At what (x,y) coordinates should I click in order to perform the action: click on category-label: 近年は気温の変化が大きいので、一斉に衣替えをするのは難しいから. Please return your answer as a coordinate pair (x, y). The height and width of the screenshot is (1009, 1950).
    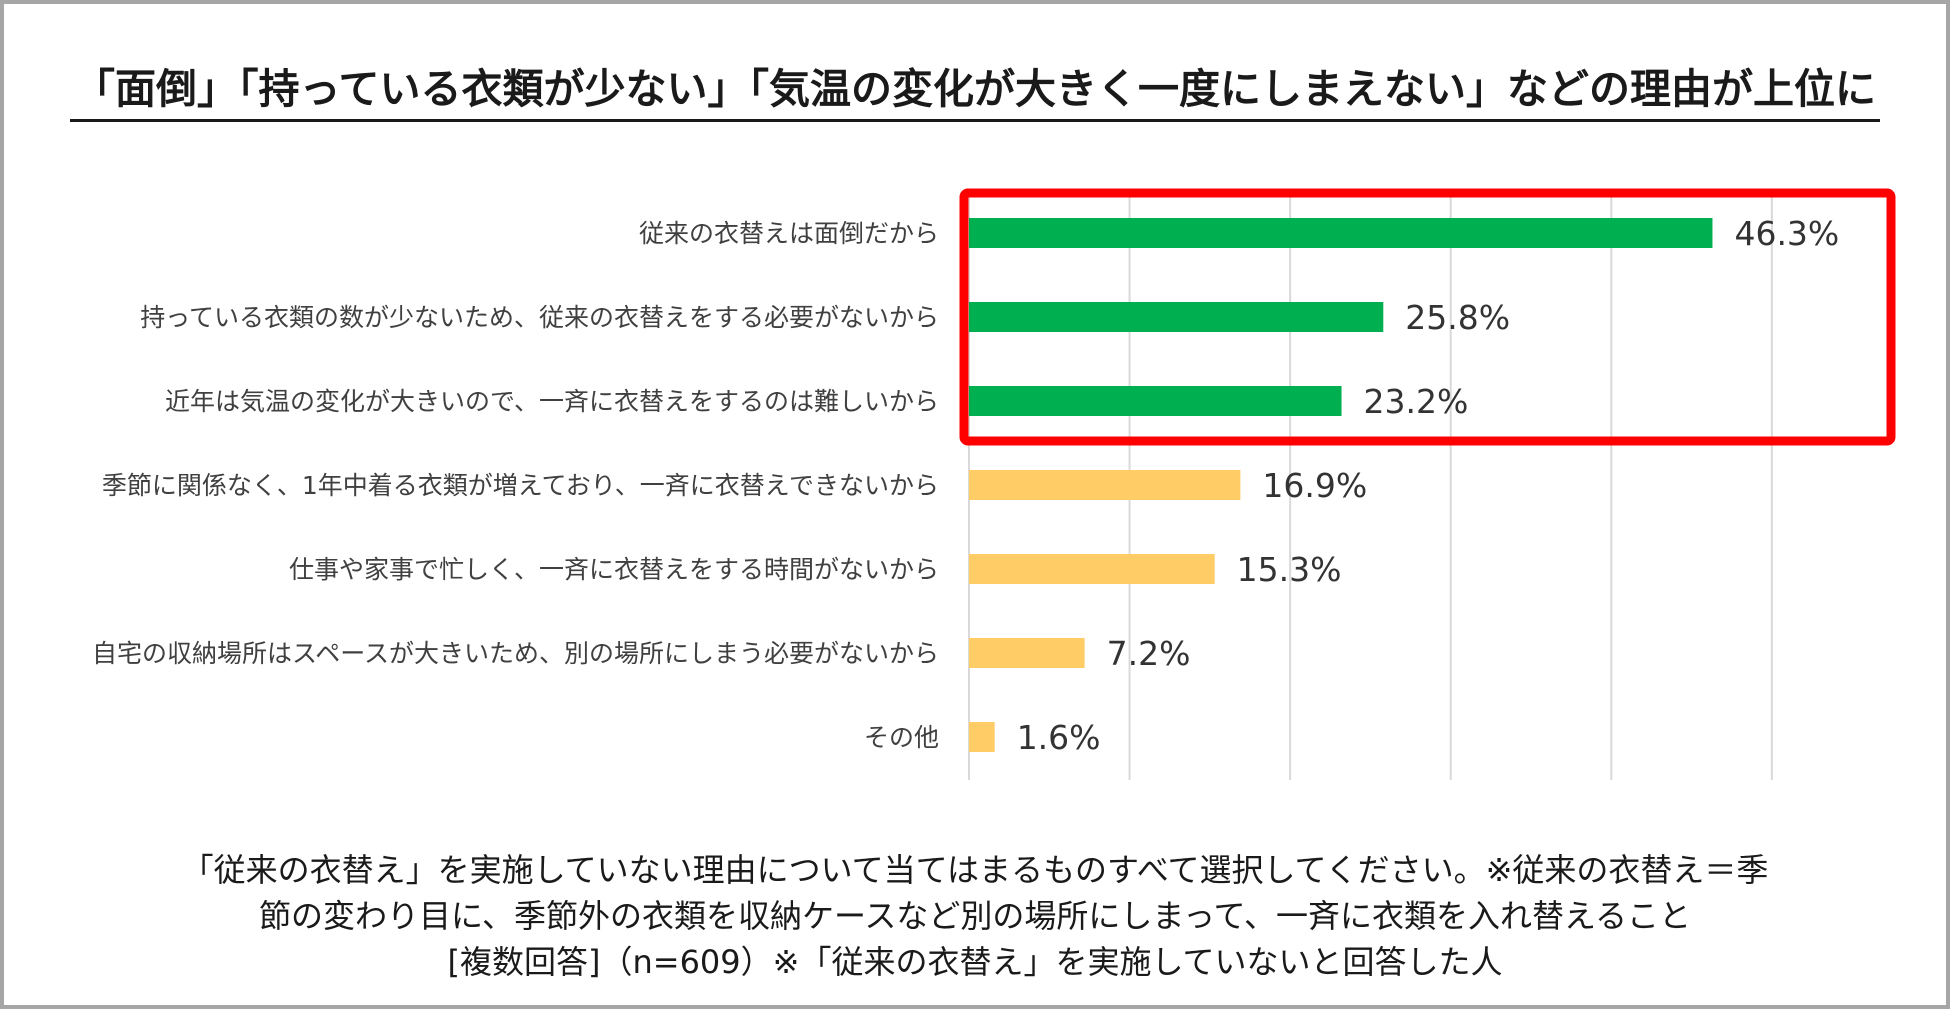
    Looking at the image, I should click on (552, 401).